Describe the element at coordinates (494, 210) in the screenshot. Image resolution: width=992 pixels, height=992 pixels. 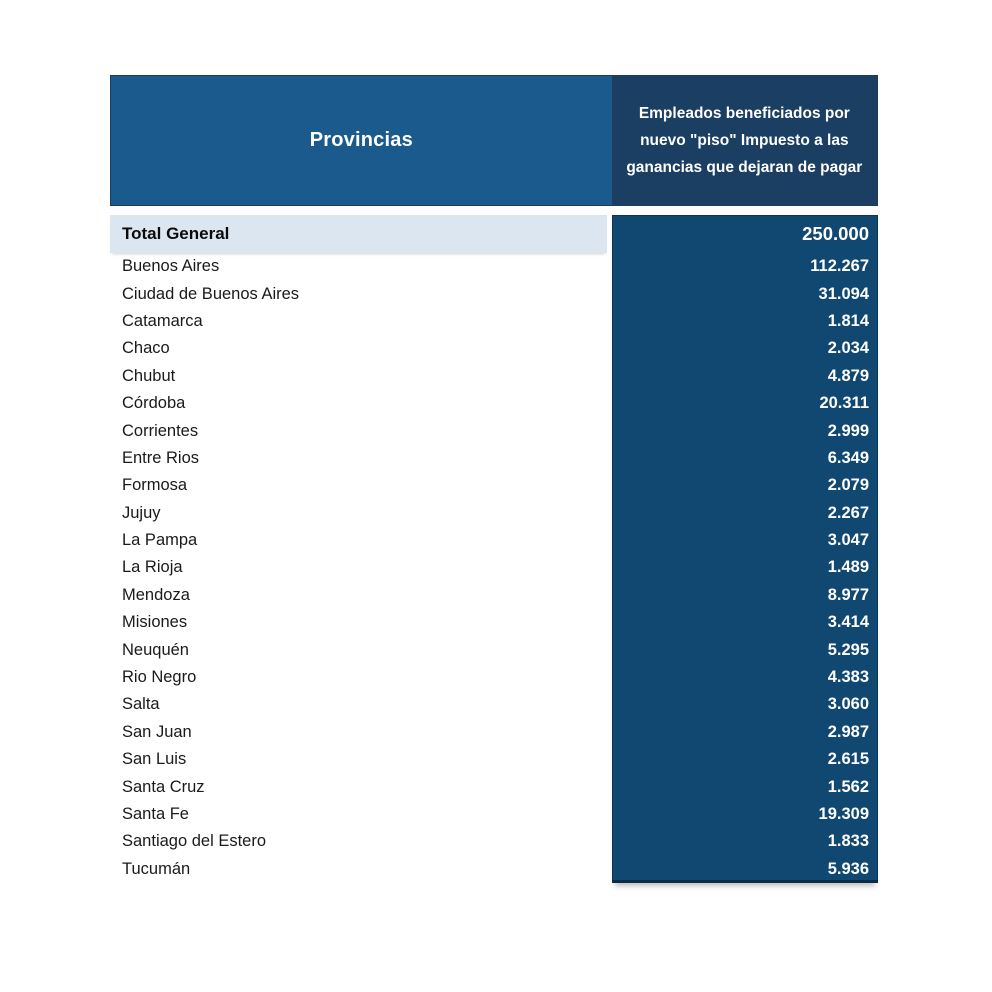
I see `header-body-separator` at that location.